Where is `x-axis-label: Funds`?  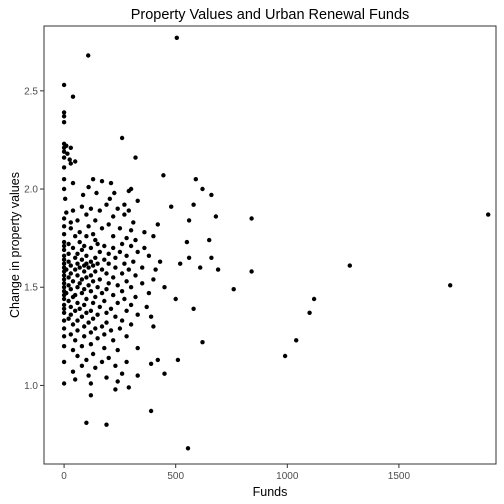 x-axis-label: Funds is located at coordinates (270, 492).